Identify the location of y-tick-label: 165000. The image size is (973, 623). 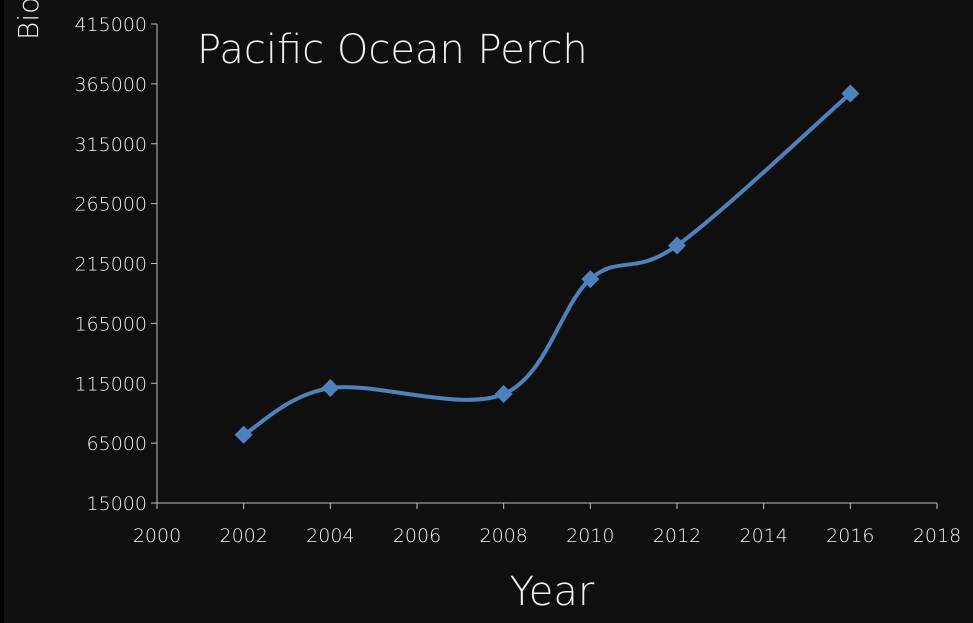
(110, 324).